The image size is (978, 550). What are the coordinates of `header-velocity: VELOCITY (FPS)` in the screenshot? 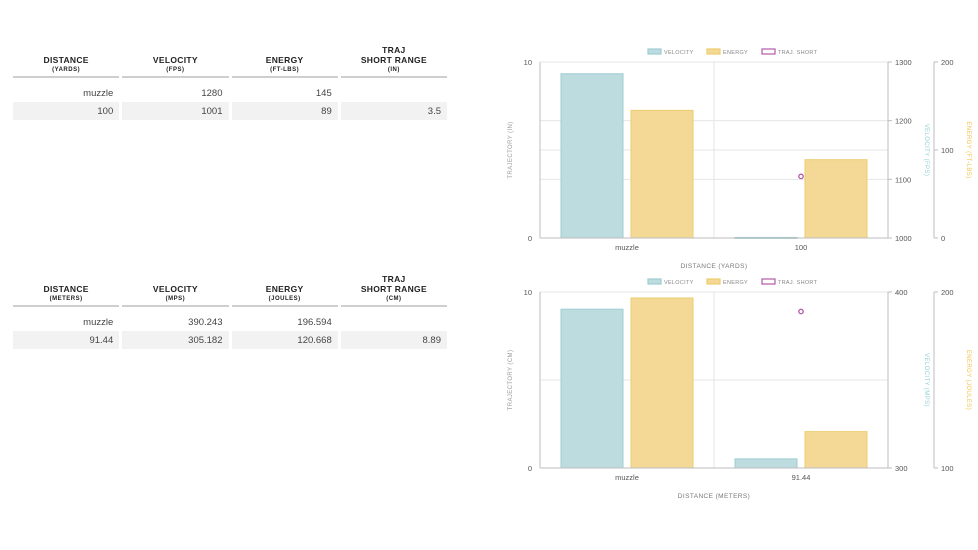 It's located at (175, 61).